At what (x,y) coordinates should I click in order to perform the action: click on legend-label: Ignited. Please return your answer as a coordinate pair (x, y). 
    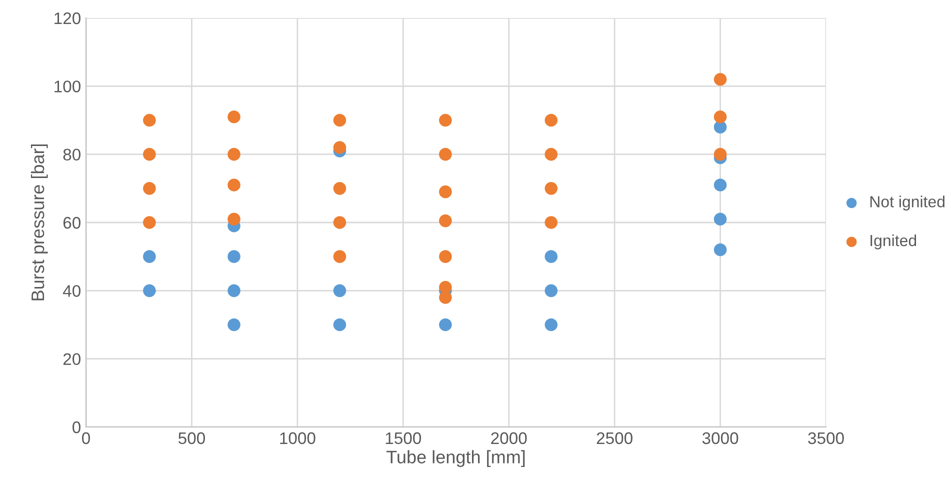
    Looking at the image, I should click on (893, 242).